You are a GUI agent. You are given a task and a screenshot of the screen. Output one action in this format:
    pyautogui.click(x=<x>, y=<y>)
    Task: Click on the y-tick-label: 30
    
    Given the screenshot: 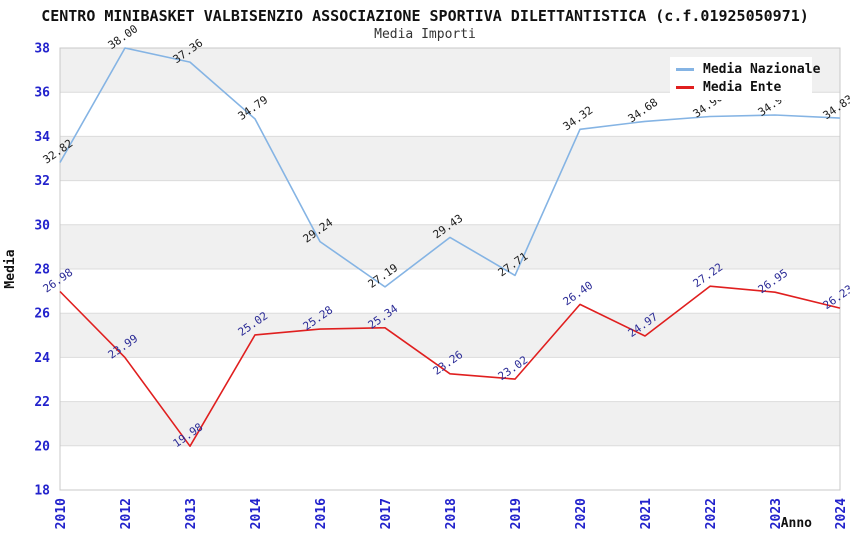 What is the action you would take?
    pyautogui.click(x=42, y=225)
    